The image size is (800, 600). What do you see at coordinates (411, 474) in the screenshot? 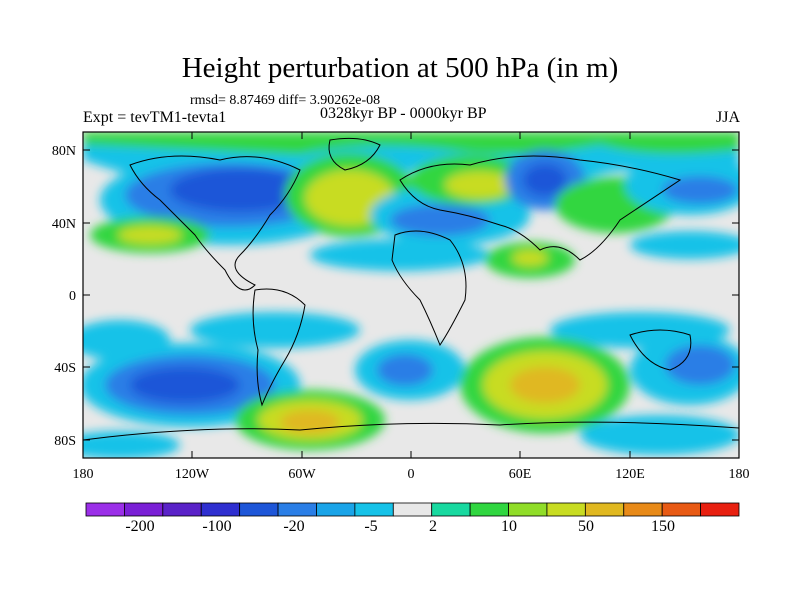
I see `lon-label-0: 0` at bounding box center [411, 474].